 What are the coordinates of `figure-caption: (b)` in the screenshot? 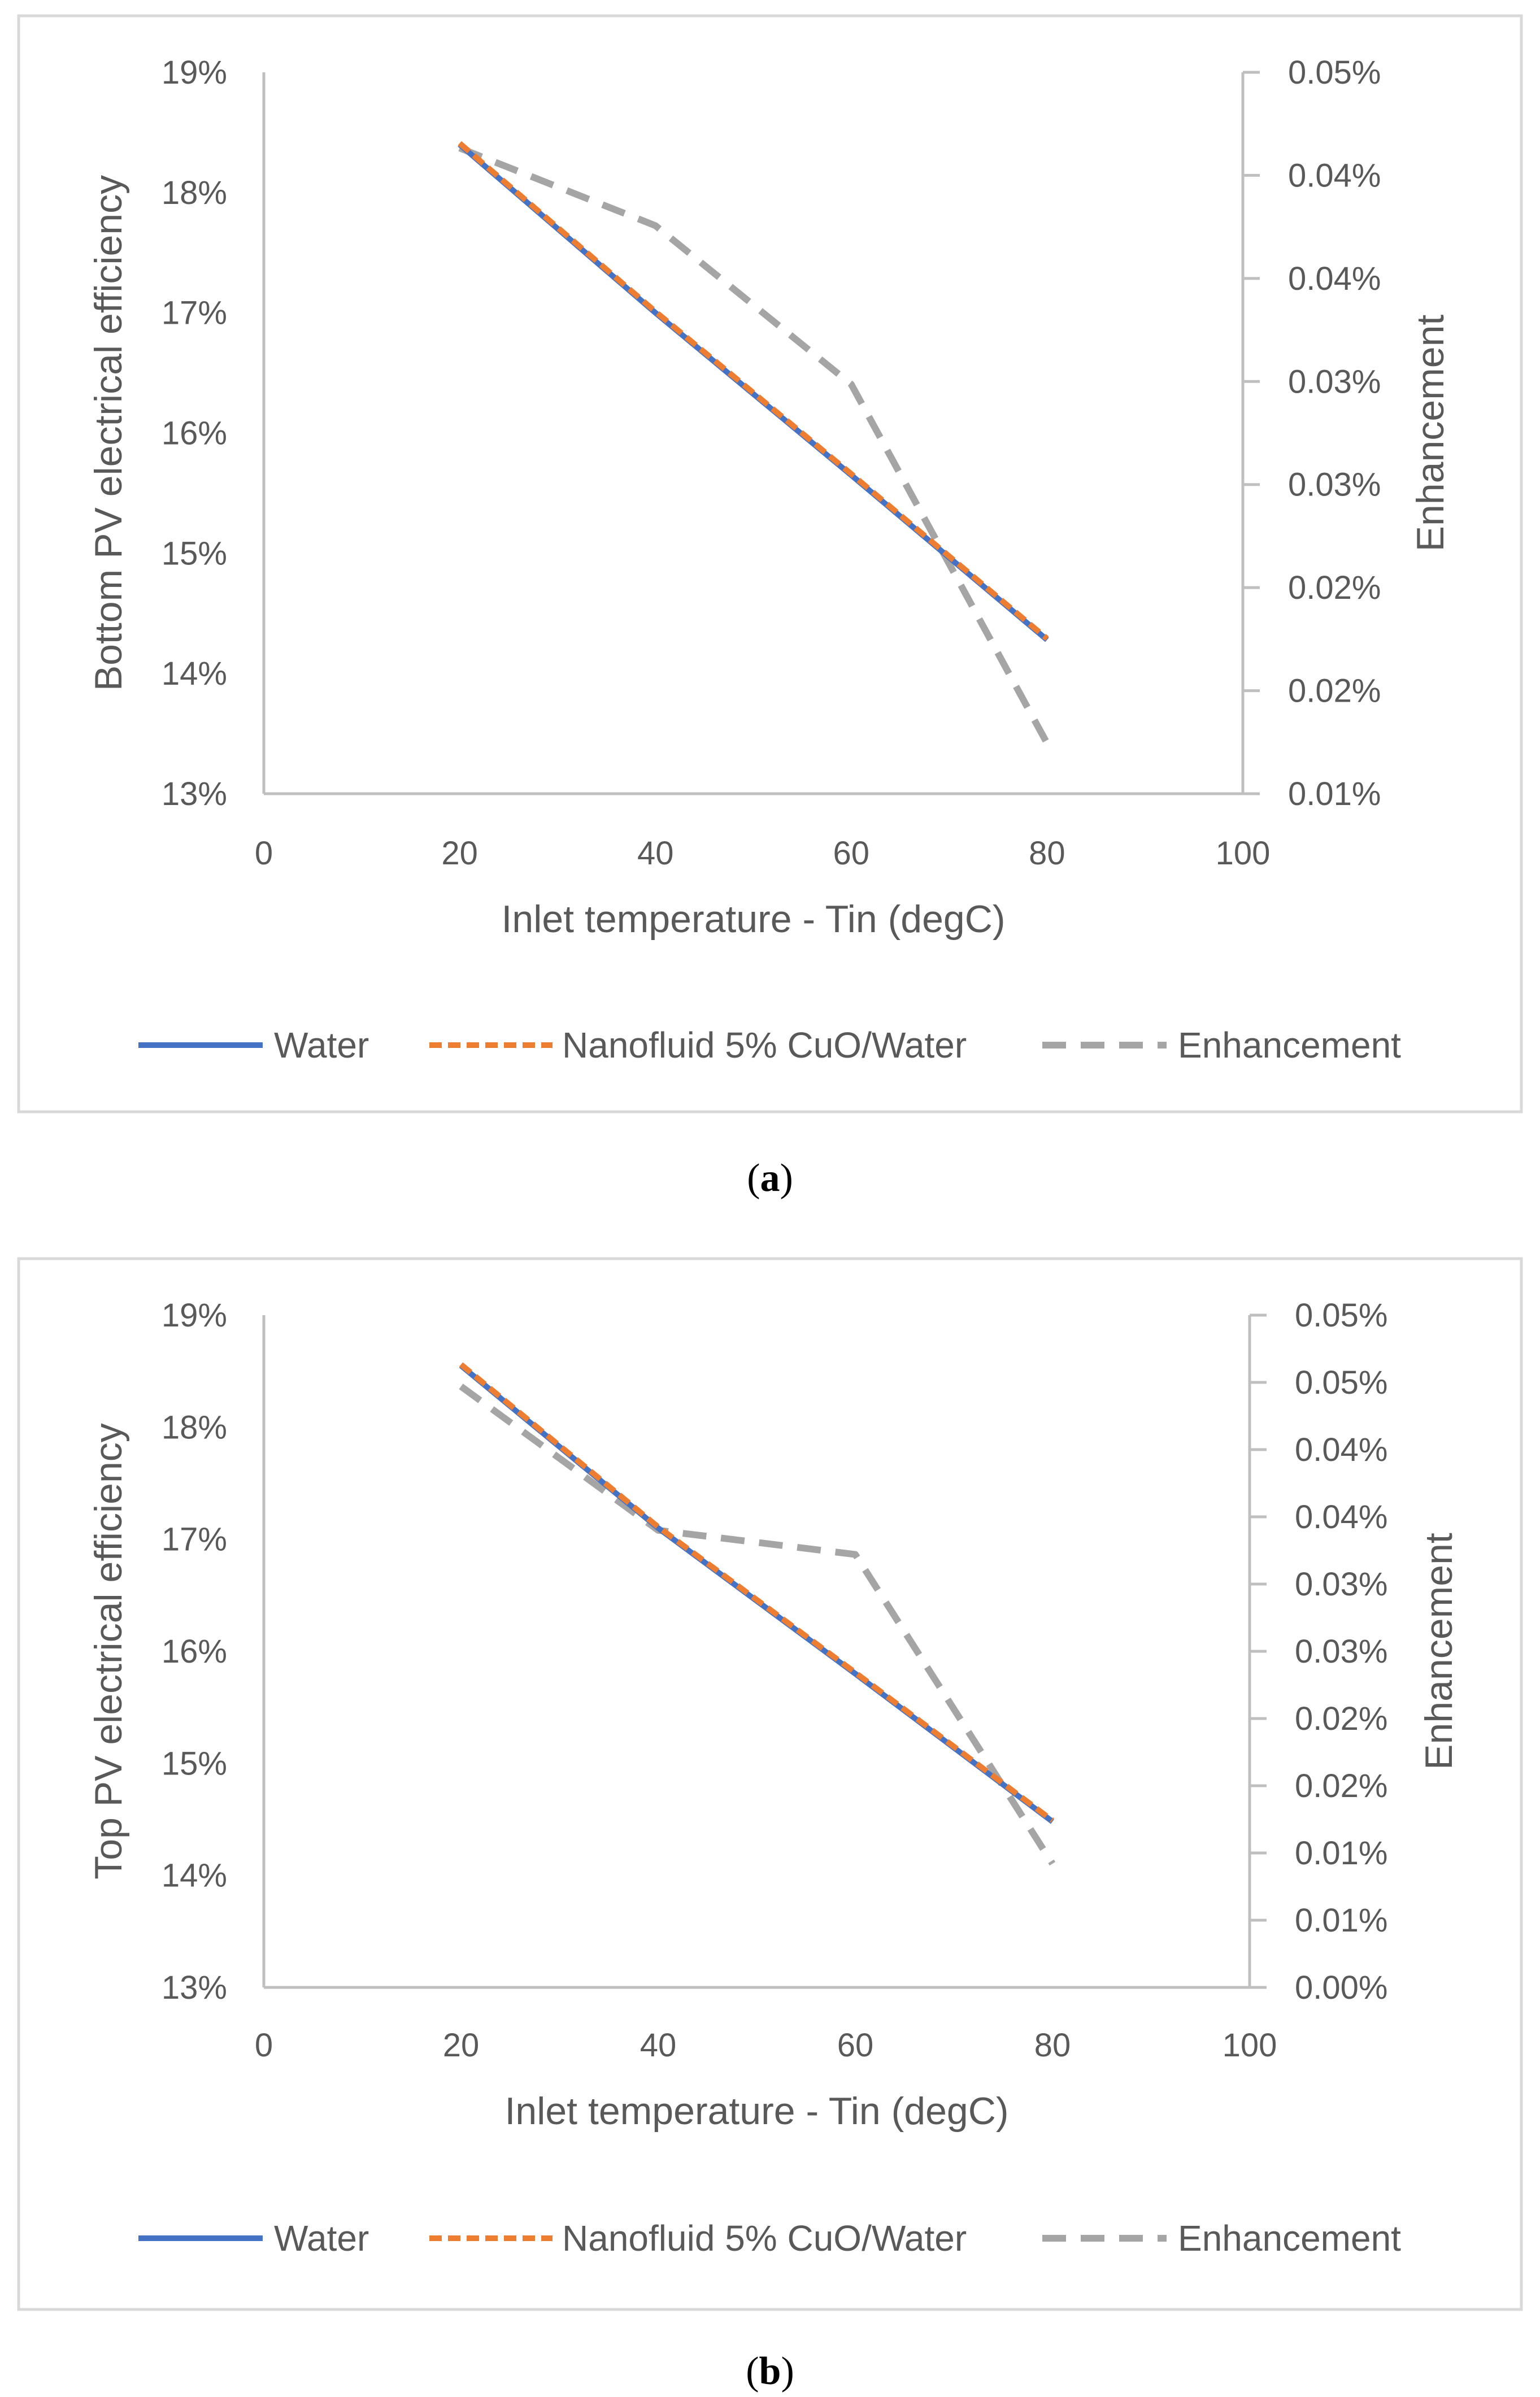 It's located at (770, 2371).